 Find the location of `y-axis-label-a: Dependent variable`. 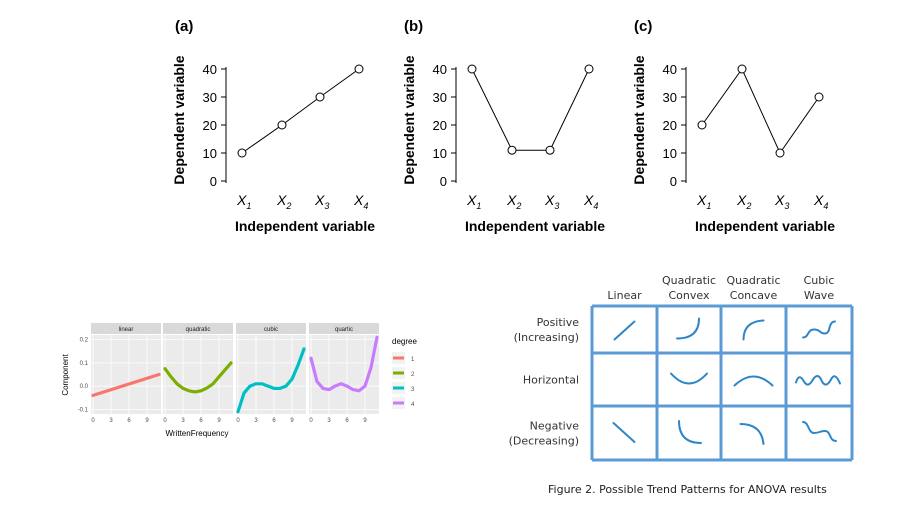

y-axis-label-a: Dependent variable is located at coordinates (179, 119).